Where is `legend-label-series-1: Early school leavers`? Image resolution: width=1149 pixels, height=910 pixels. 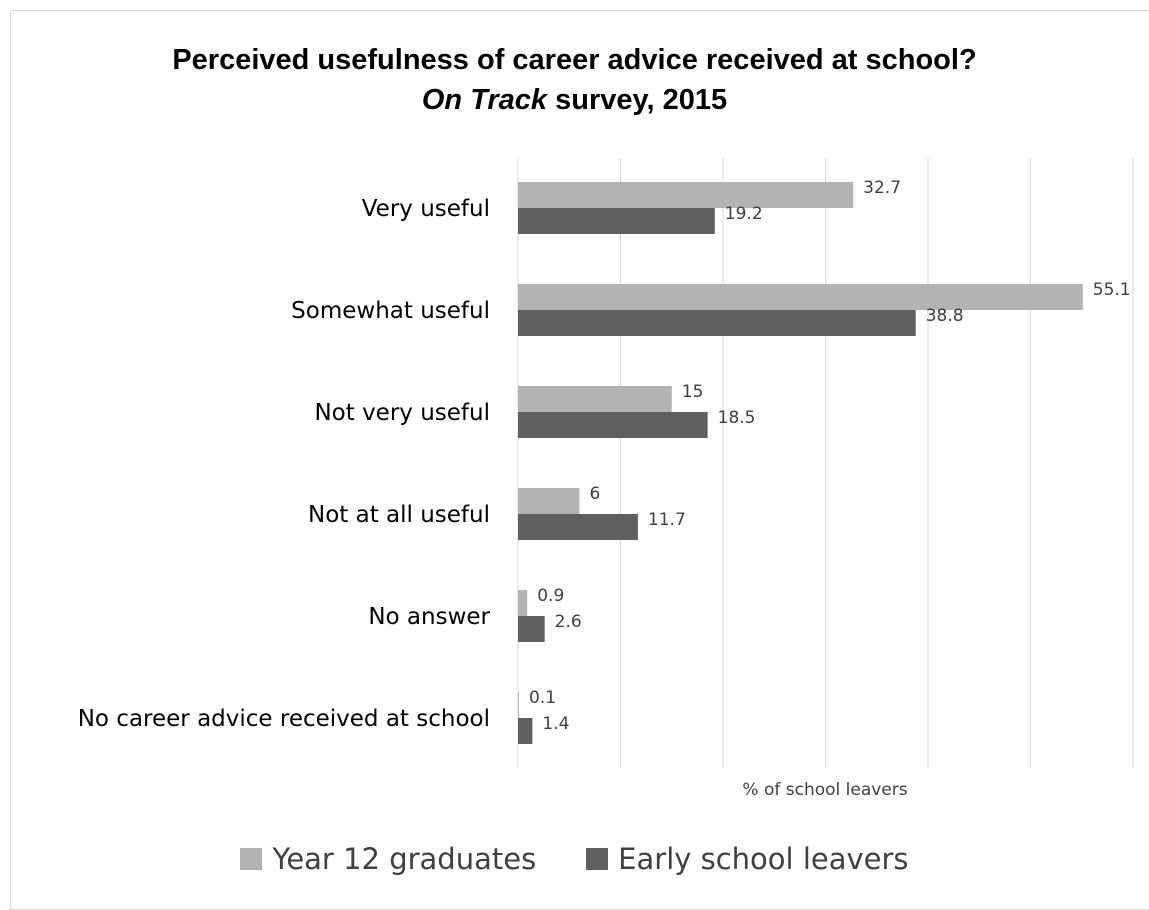
legend-label-series-1: Early school leavers is located at coordinates (763, 859).